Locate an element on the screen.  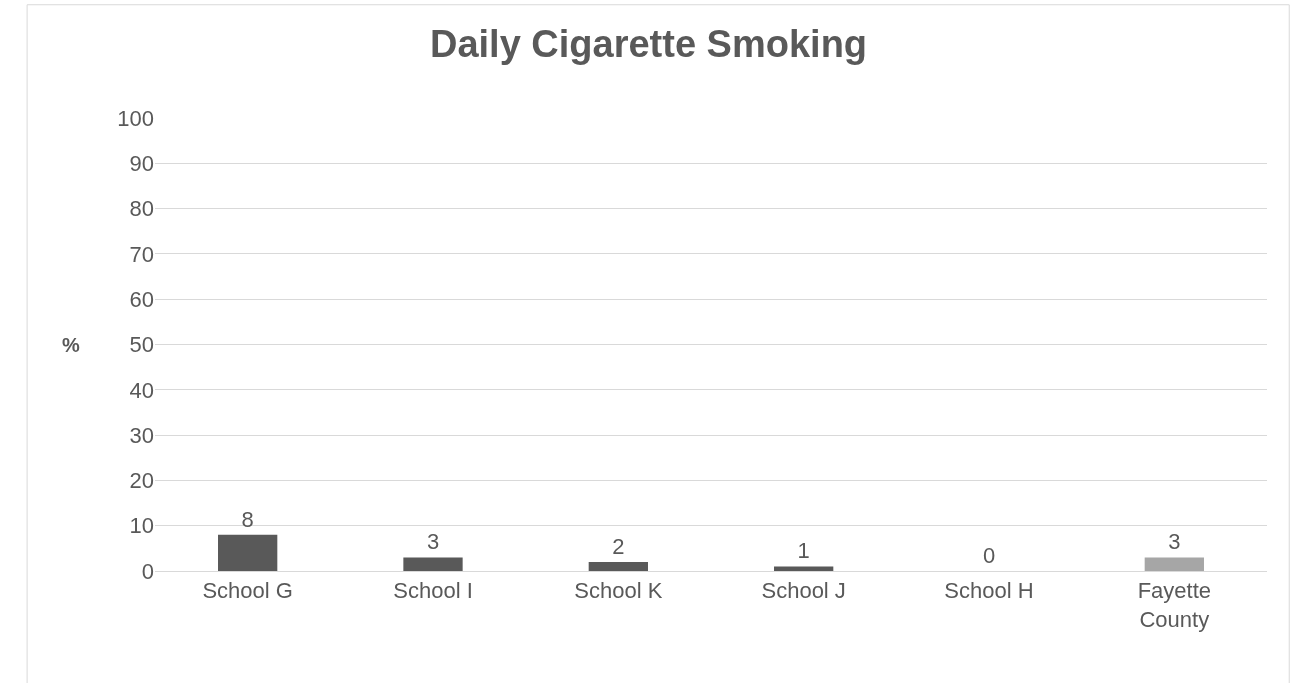
y-tick-label: 90 is located at coordinates (141, 163).